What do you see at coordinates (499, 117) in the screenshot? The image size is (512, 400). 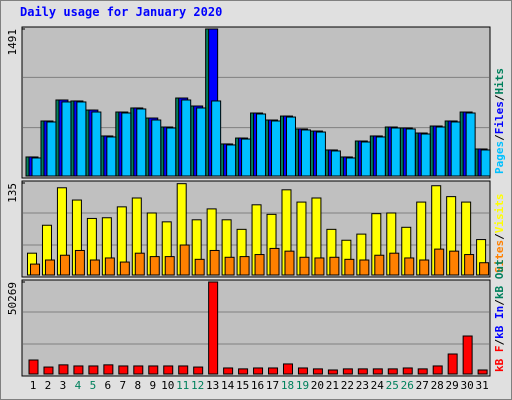 I see `legend-entry: Files` at bounding box center [499, 117].